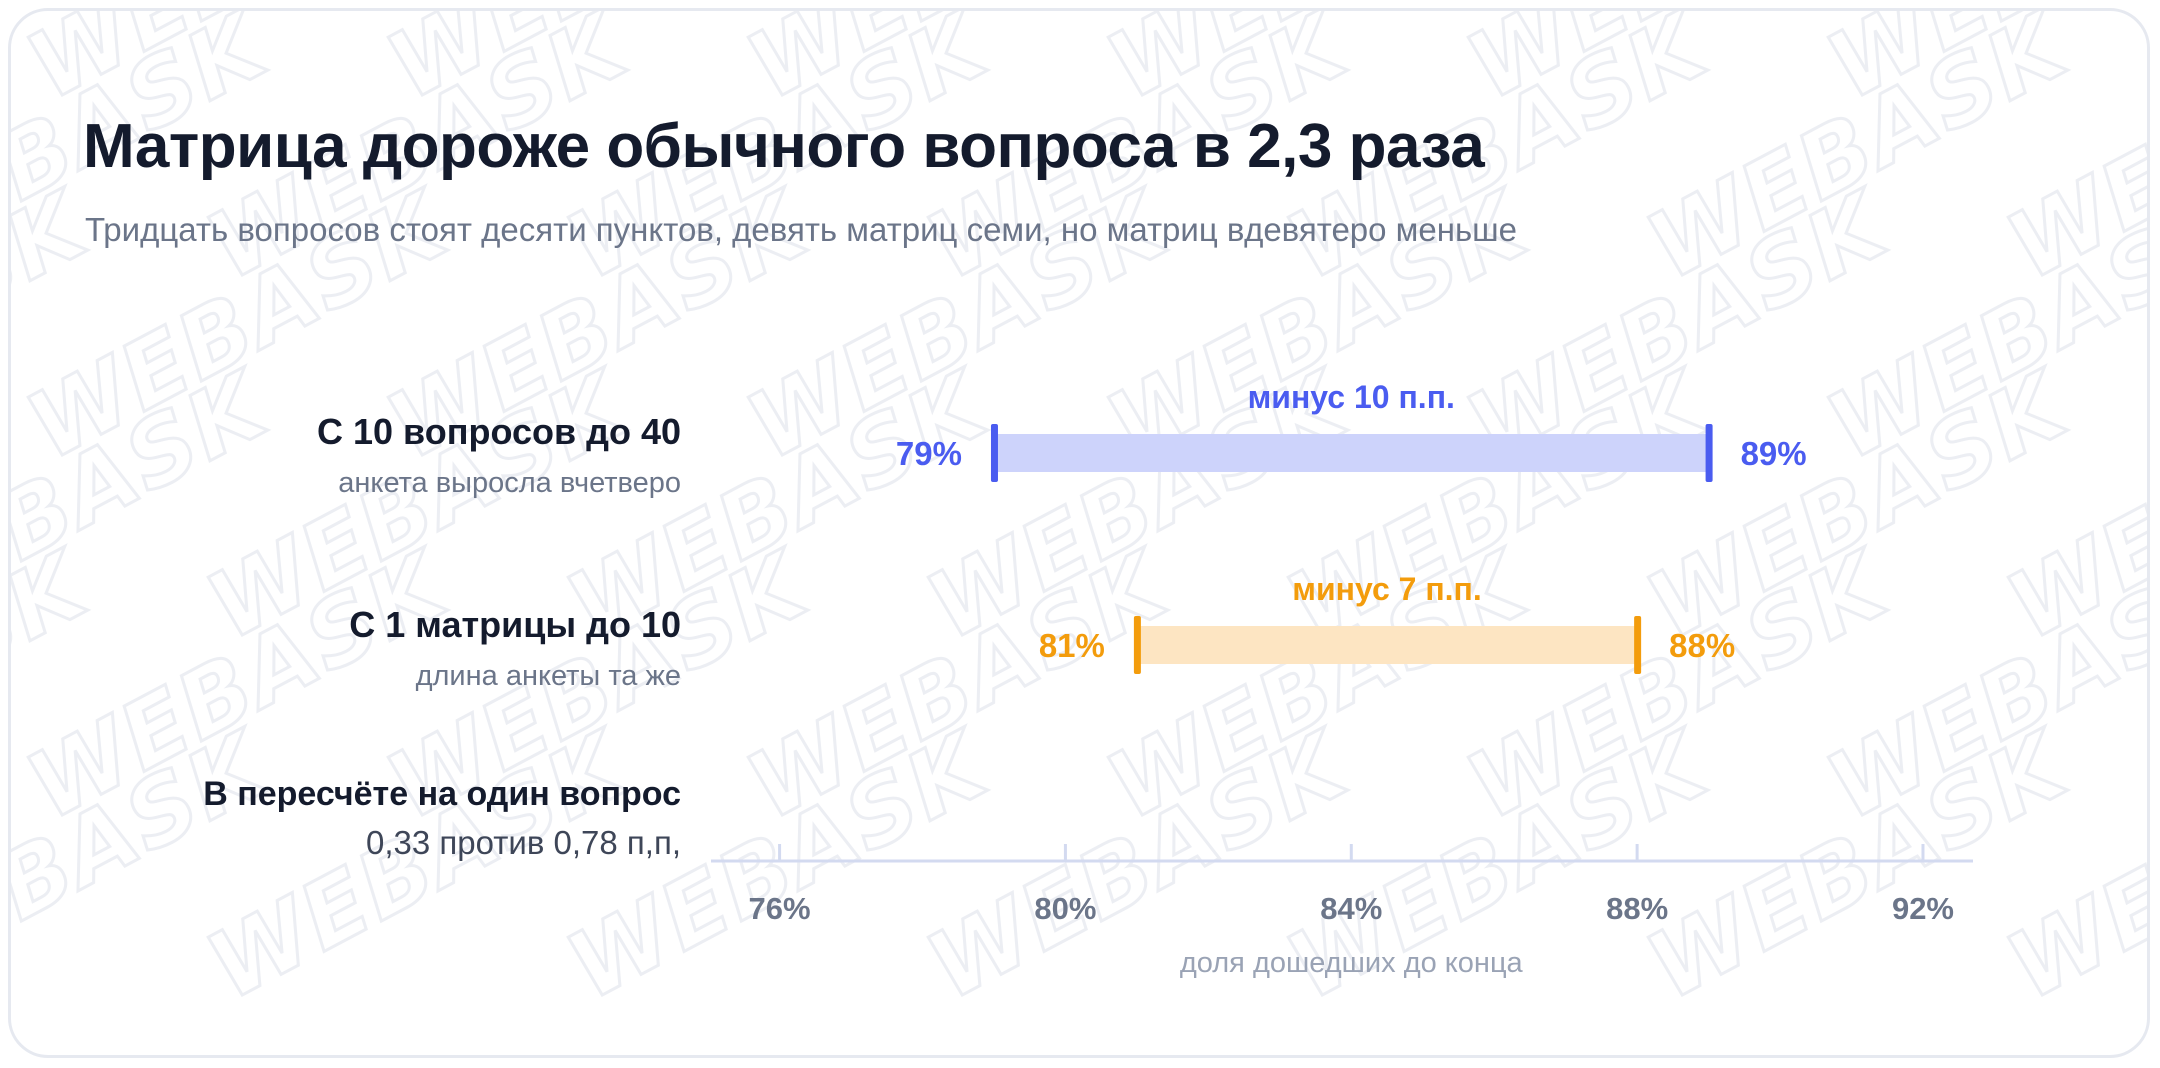 Image resolution: width=2160 pixels, height=1068 pixels. I want to click on x-tick-label: 88%, so click(1637, 908).